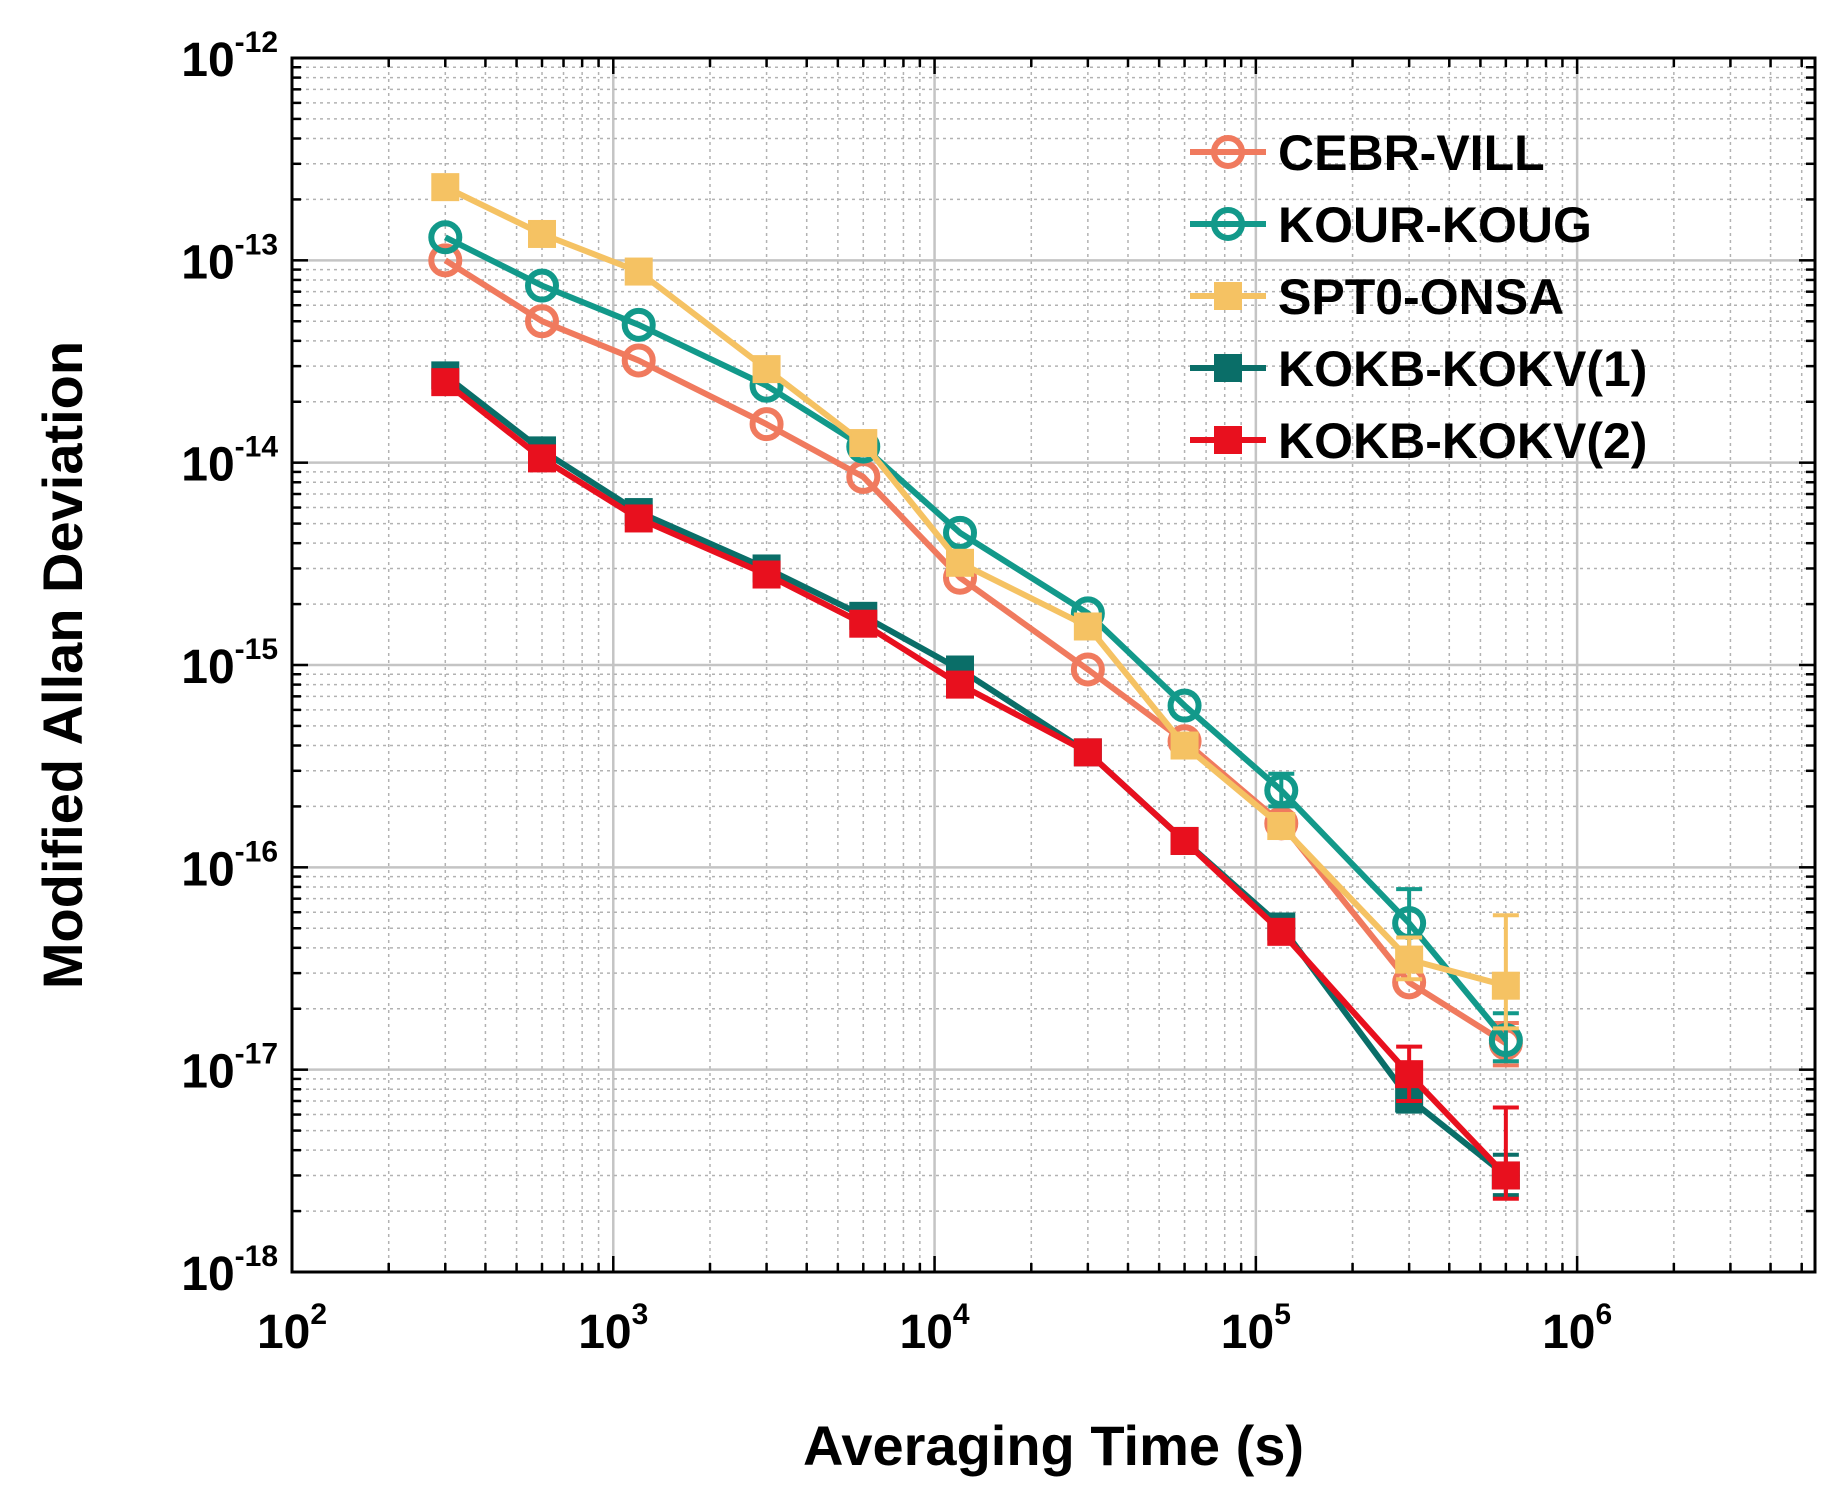 The image size is (1840, 1495). What do you see at coordinates (1435, 225) in the screenshot?
I see `legend-label: KOUR-KOUG` at bounding box center [1435, 225].